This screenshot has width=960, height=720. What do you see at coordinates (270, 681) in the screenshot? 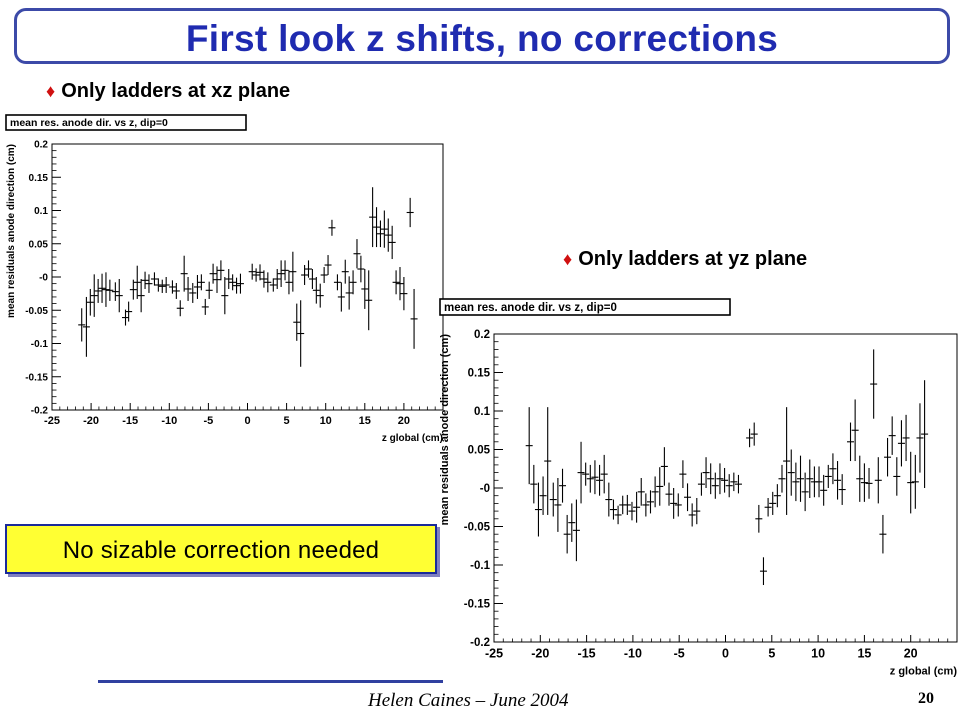
I see `footer-divider` at bounding box center [270, 681].